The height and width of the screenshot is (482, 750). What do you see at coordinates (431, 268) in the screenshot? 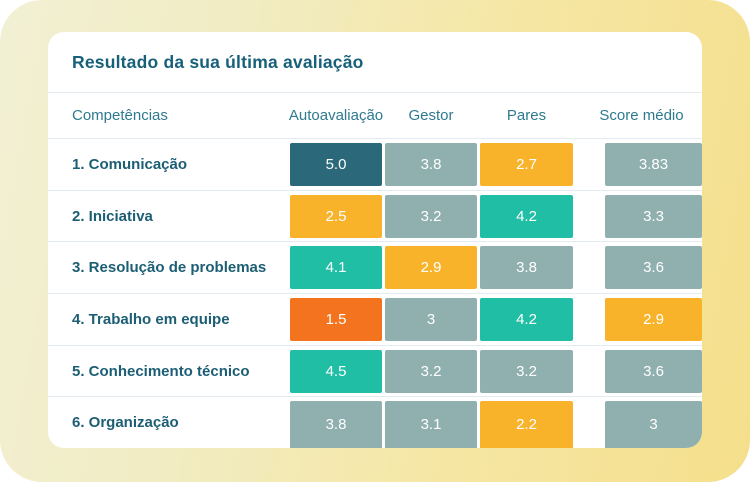
I see `score-cell-gestor: 2.9` at bounding box center [431, 268].